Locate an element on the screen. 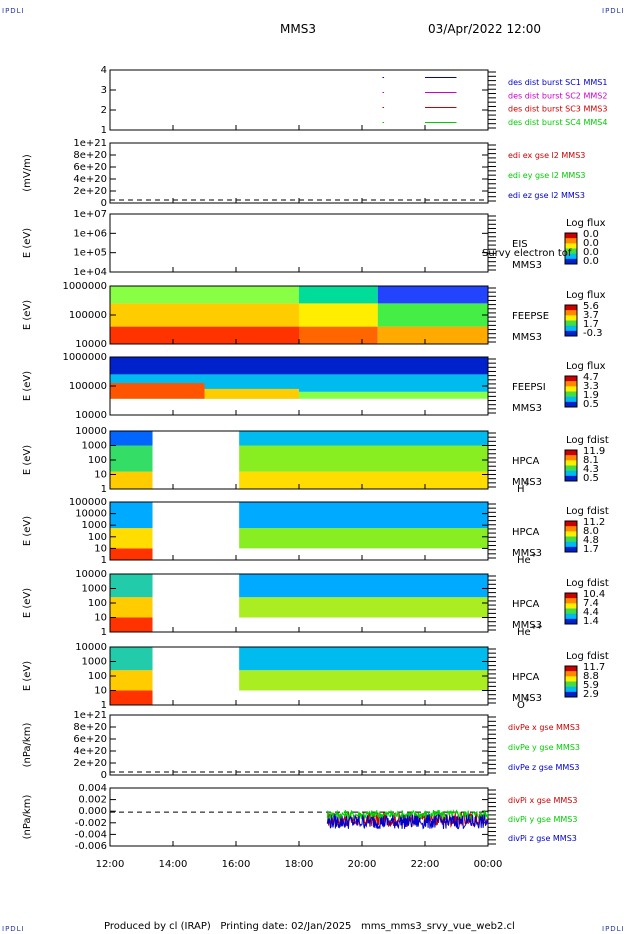  legend-entry: edi ez gse l2 MMS3 is located at coordinates (546, 195).